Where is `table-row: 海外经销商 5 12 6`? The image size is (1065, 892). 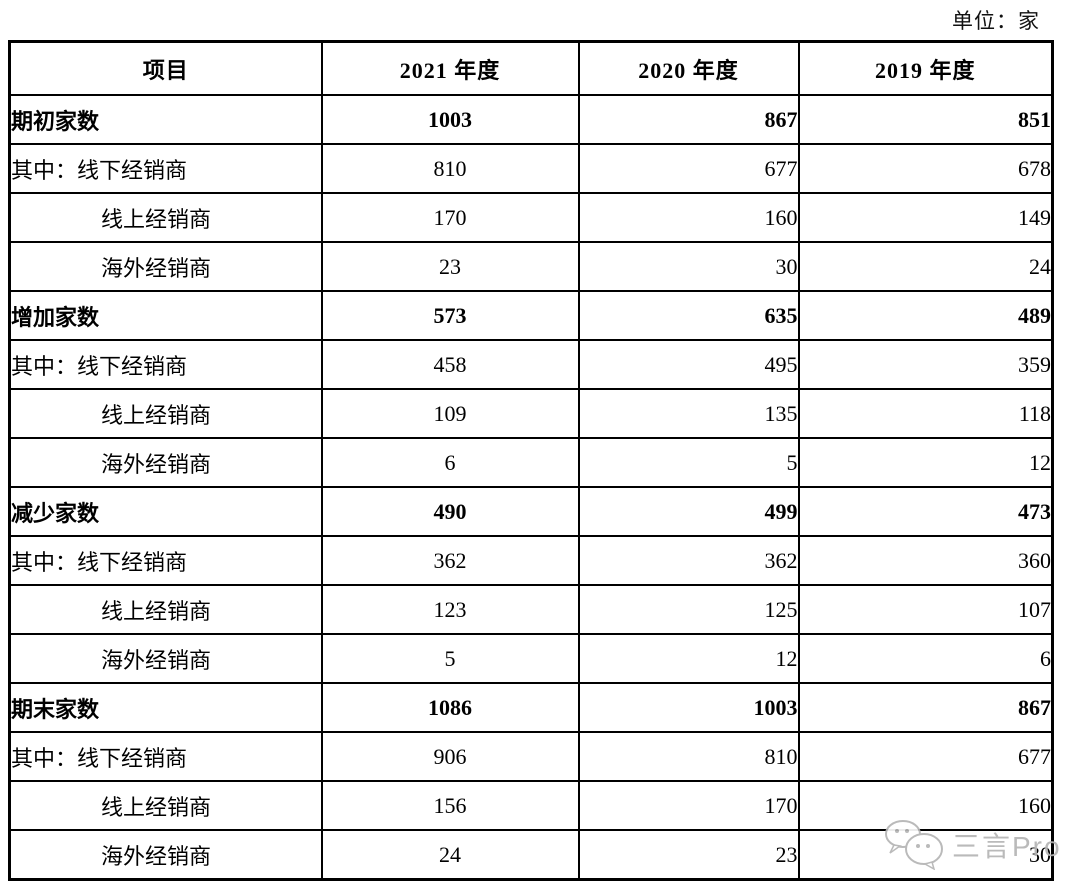
table-row: 海外经销商 5 12 6 is located at coordinates (531, 658).